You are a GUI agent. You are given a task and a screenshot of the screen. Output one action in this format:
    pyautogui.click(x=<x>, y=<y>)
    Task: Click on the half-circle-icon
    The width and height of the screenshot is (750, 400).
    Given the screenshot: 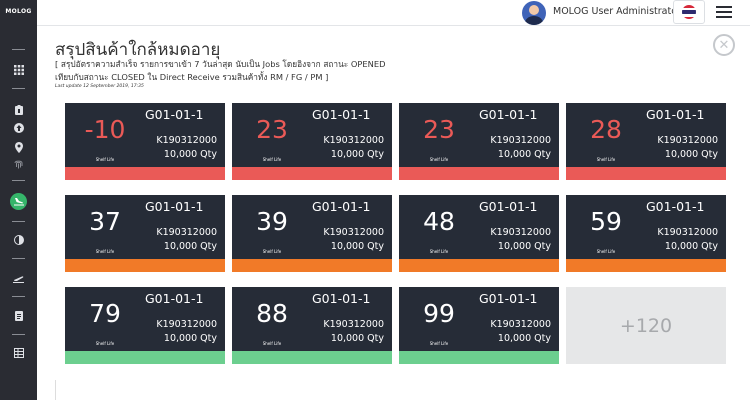 What is the action you would take?
    pyautogui.click(x=18, y=240)
    